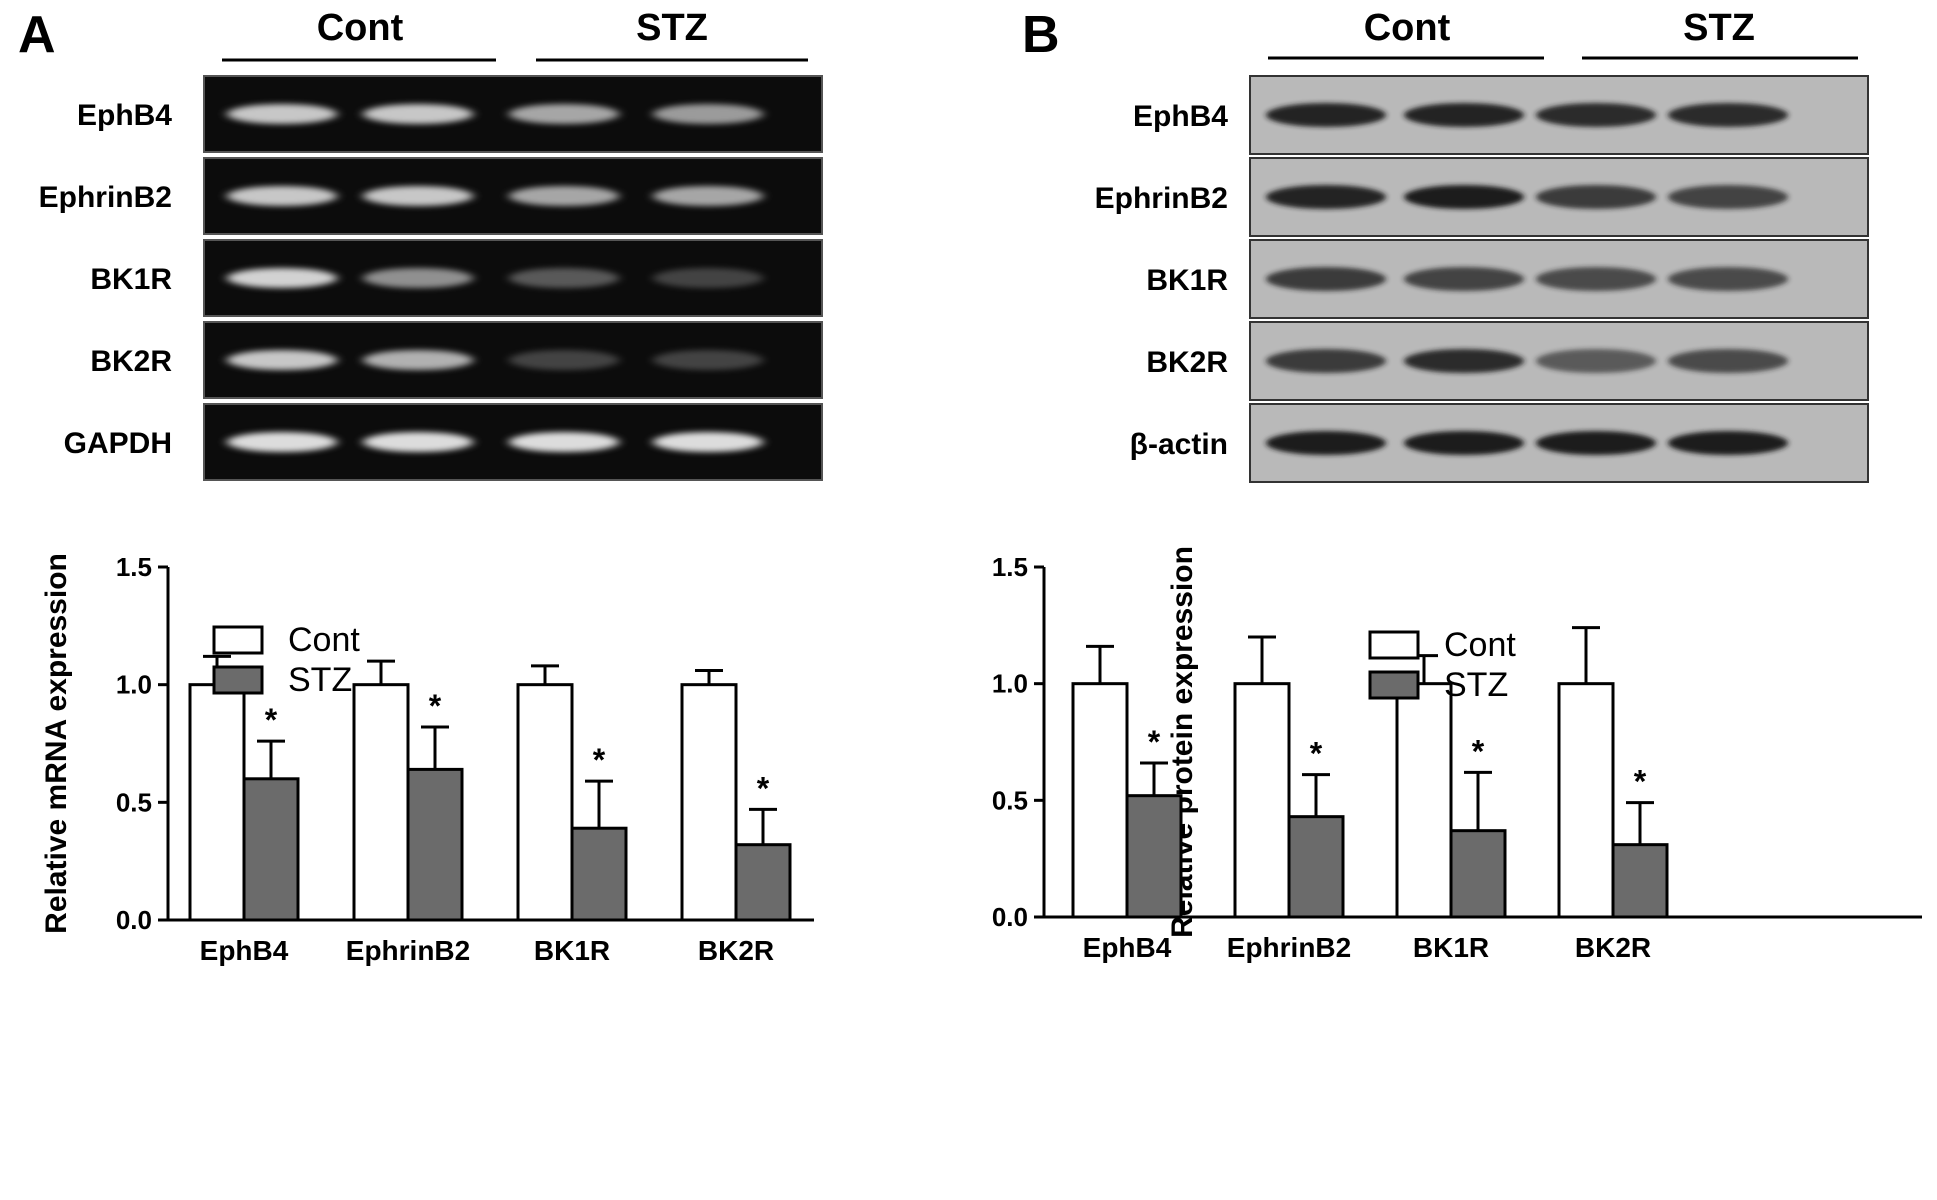  What do you see at coordinates (1407, 28) in the screenshot?
I see `panel-b-group-cont: Cont` at bounding box center [1407, 28].